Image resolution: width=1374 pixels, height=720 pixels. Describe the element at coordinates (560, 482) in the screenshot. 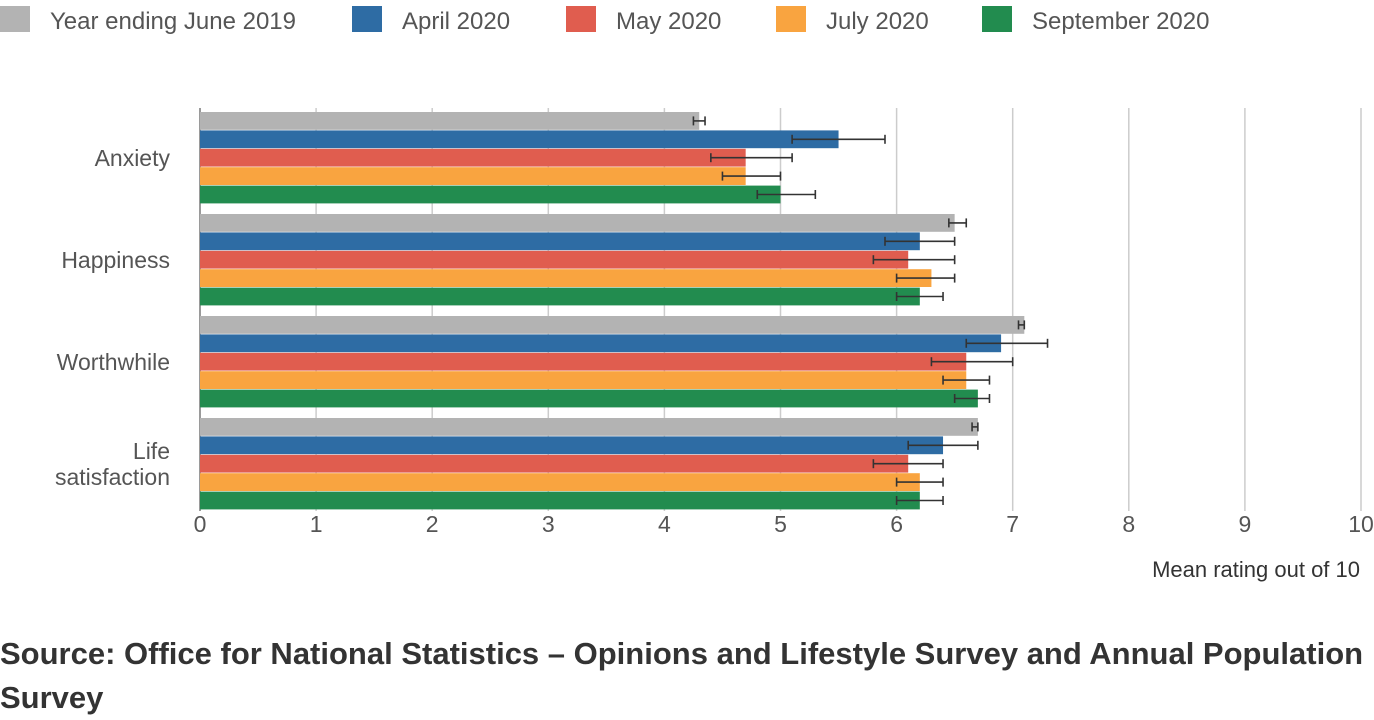

I see `bar-life-satisfaction-july-2020` at that location.